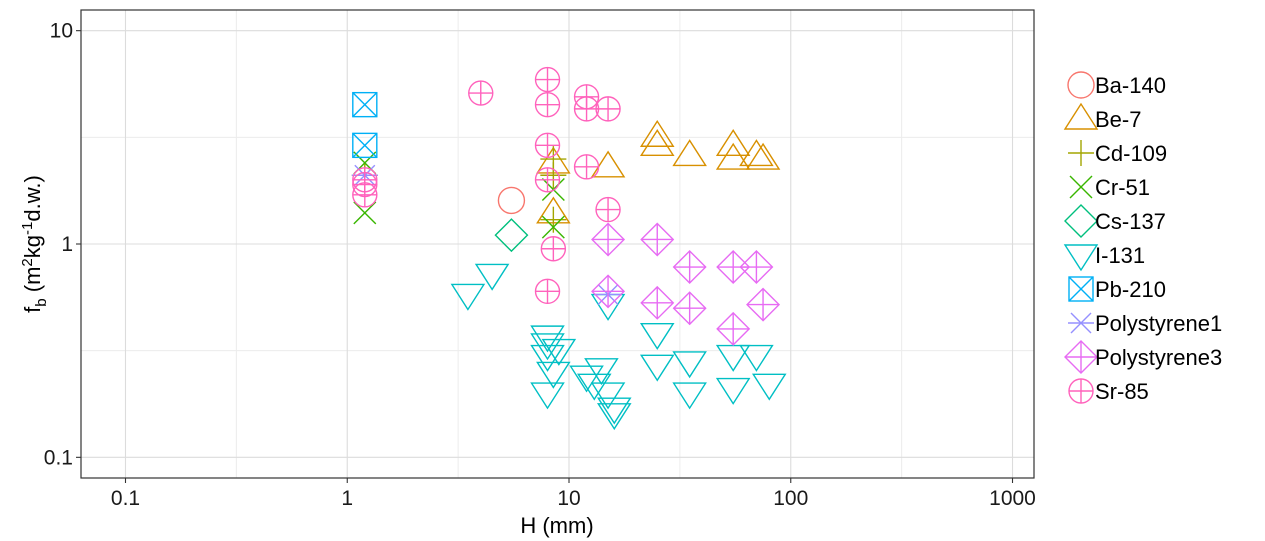 The height and width of the screenshot is (541, 1265). I want to click on legend-key-polystyrene3, so click(1081, 357).